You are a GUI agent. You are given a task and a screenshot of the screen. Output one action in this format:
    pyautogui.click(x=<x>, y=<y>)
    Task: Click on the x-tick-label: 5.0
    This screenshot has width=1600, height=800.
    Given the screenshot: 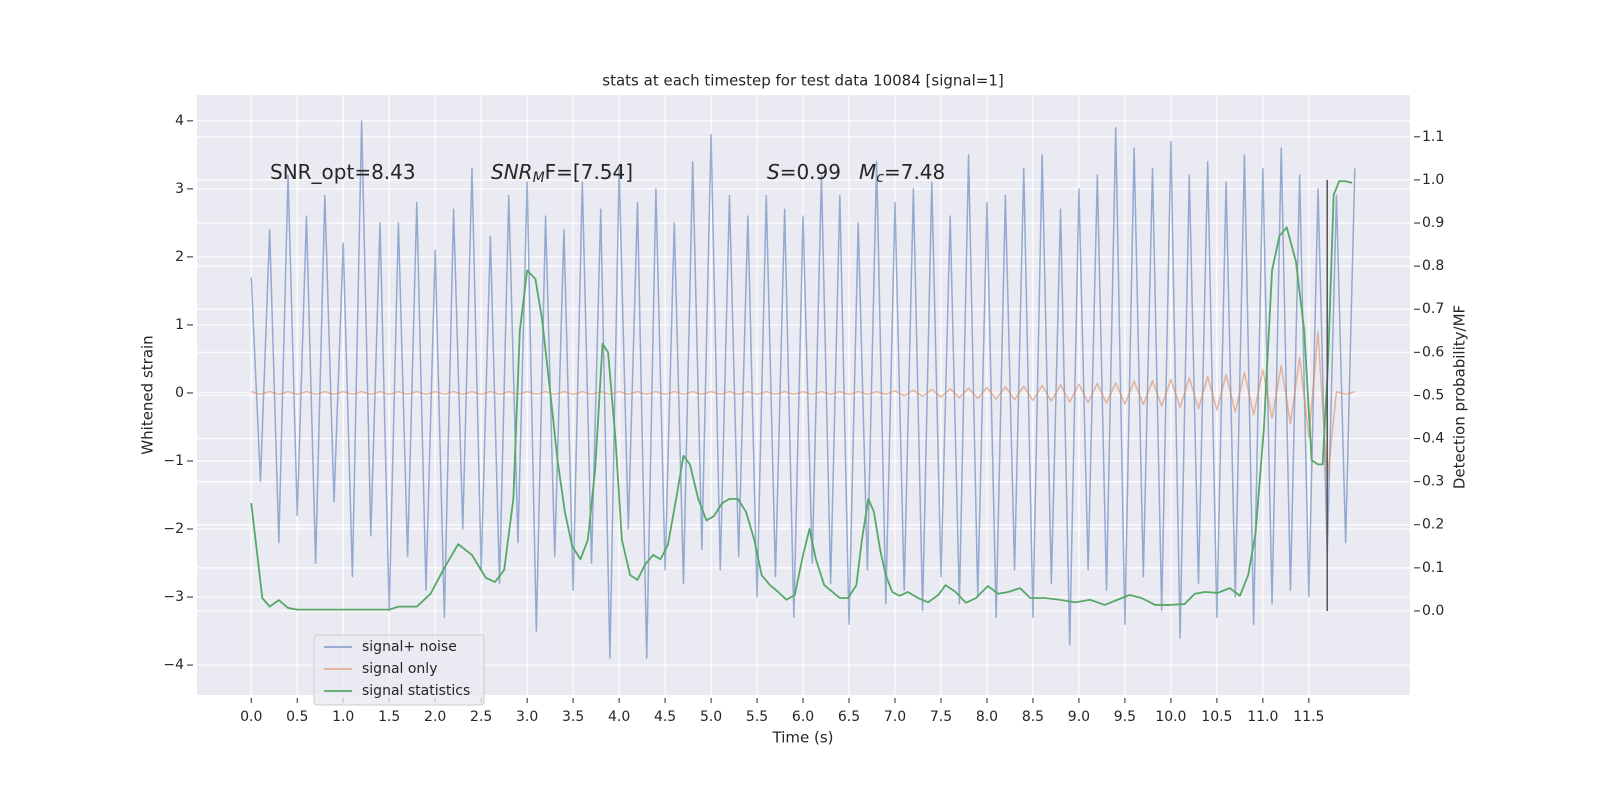 What is the action you would take?
    pyautogui.click(x=711, y=717)
    